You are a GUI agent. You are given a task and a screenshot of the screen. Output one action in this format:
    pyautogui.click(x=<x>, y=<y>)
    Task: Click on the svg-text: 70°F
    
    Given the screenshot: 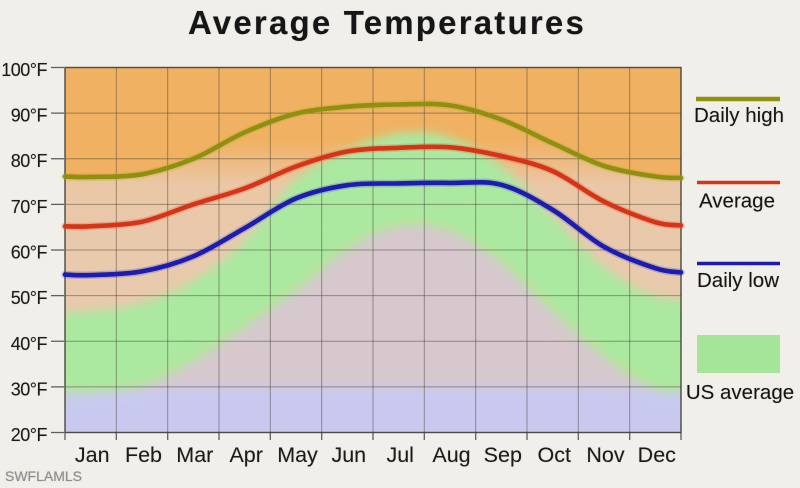 What is the action you would take?
    pyautogui.click(x=29, y=207)
    